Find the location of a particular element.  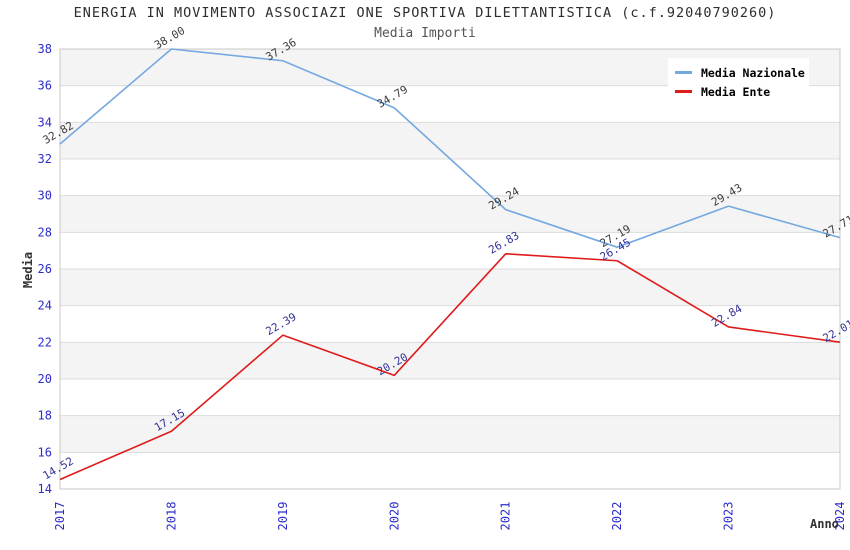

legend-item-media-nazionale: Media Nazionale is located at coordinates (740, 72).